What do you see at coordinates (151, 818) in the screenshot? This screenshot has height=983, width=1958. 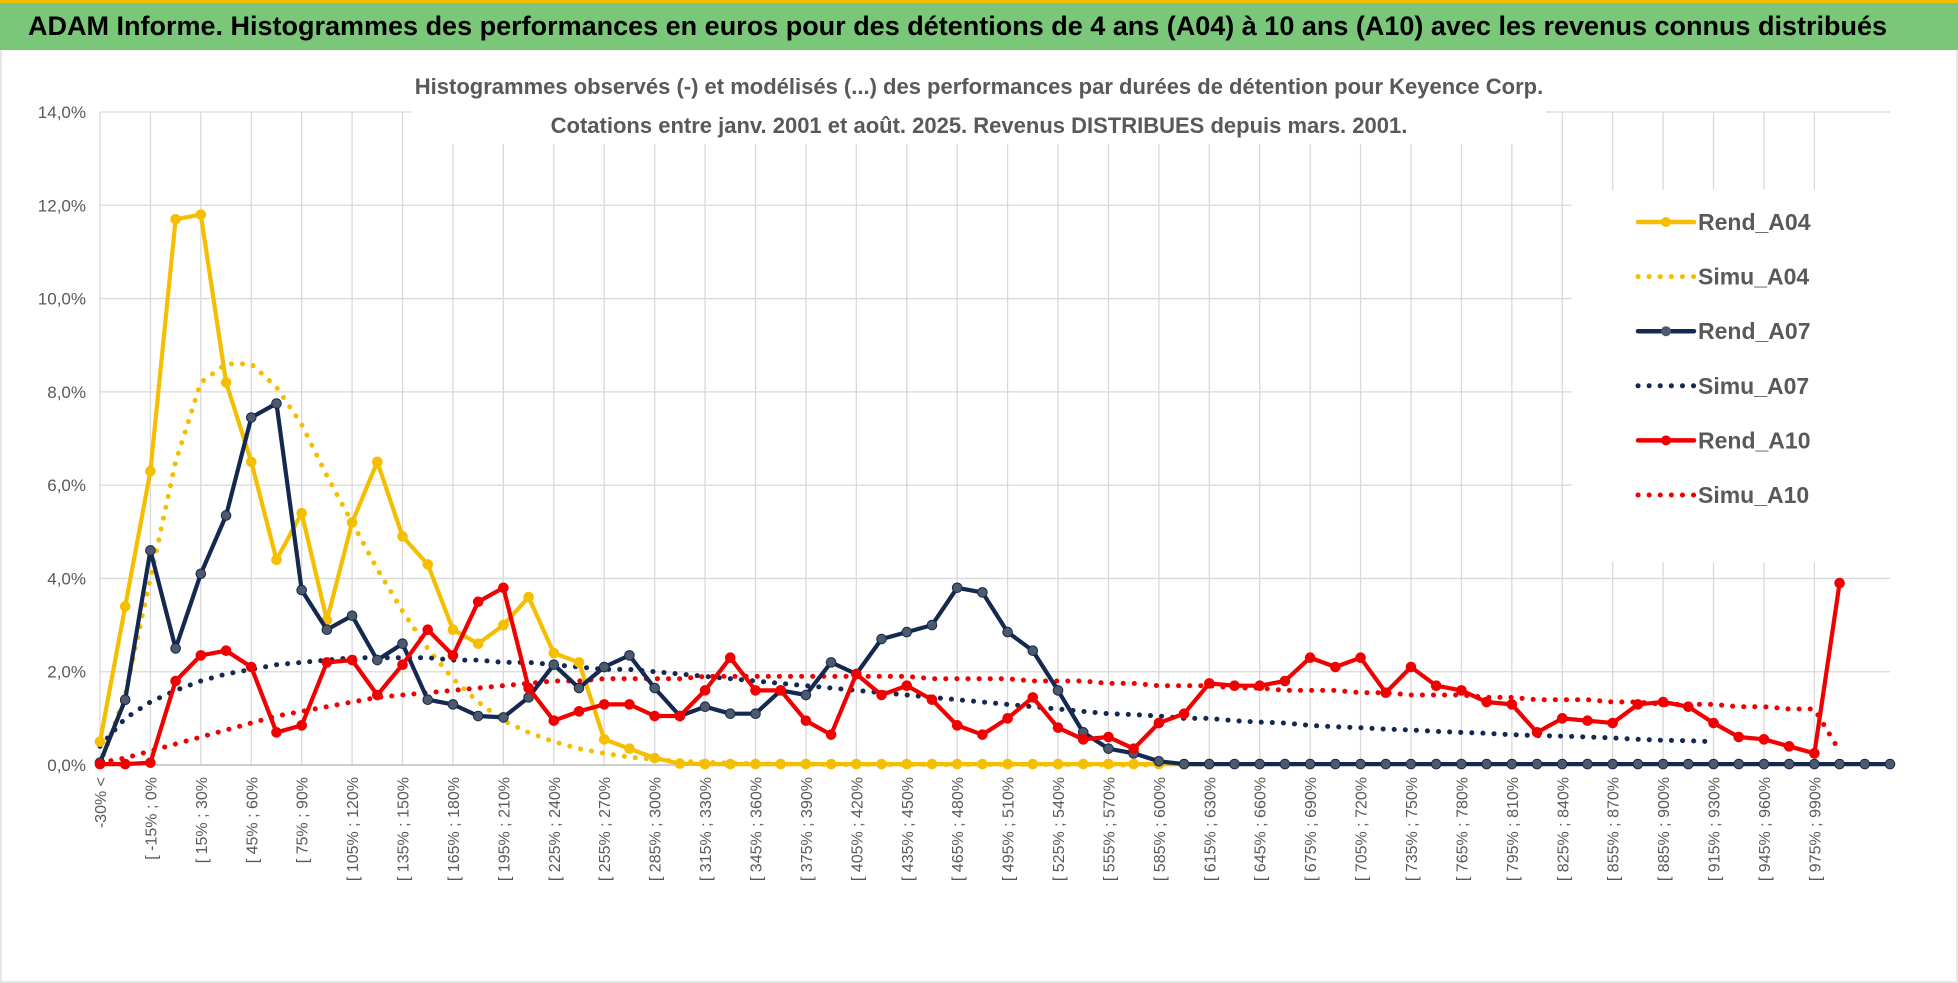 I see `x-tick-label: [ -15% ; 0%` at bounding box center [151, 818].